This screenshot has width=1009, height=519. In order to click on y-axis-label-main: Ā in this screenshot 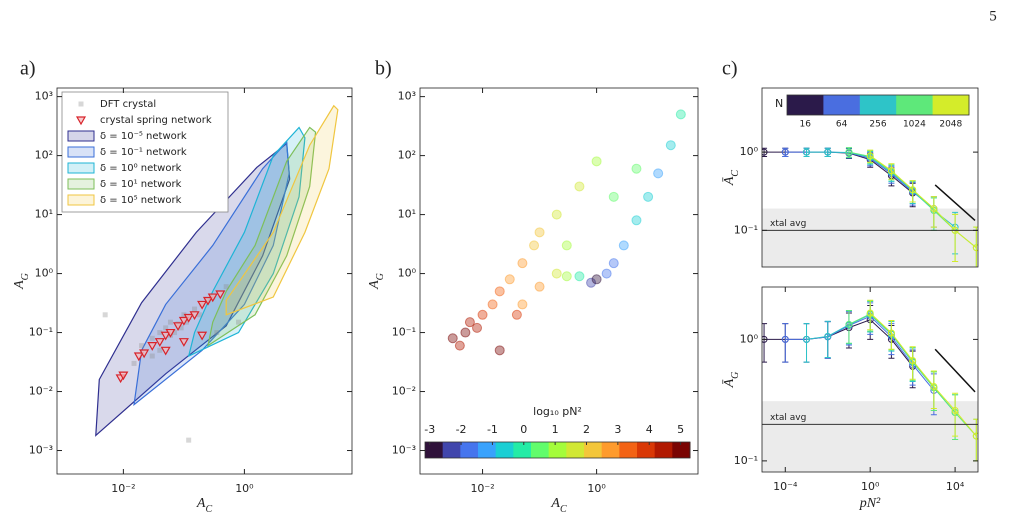, I will do `click(729, 383)`.